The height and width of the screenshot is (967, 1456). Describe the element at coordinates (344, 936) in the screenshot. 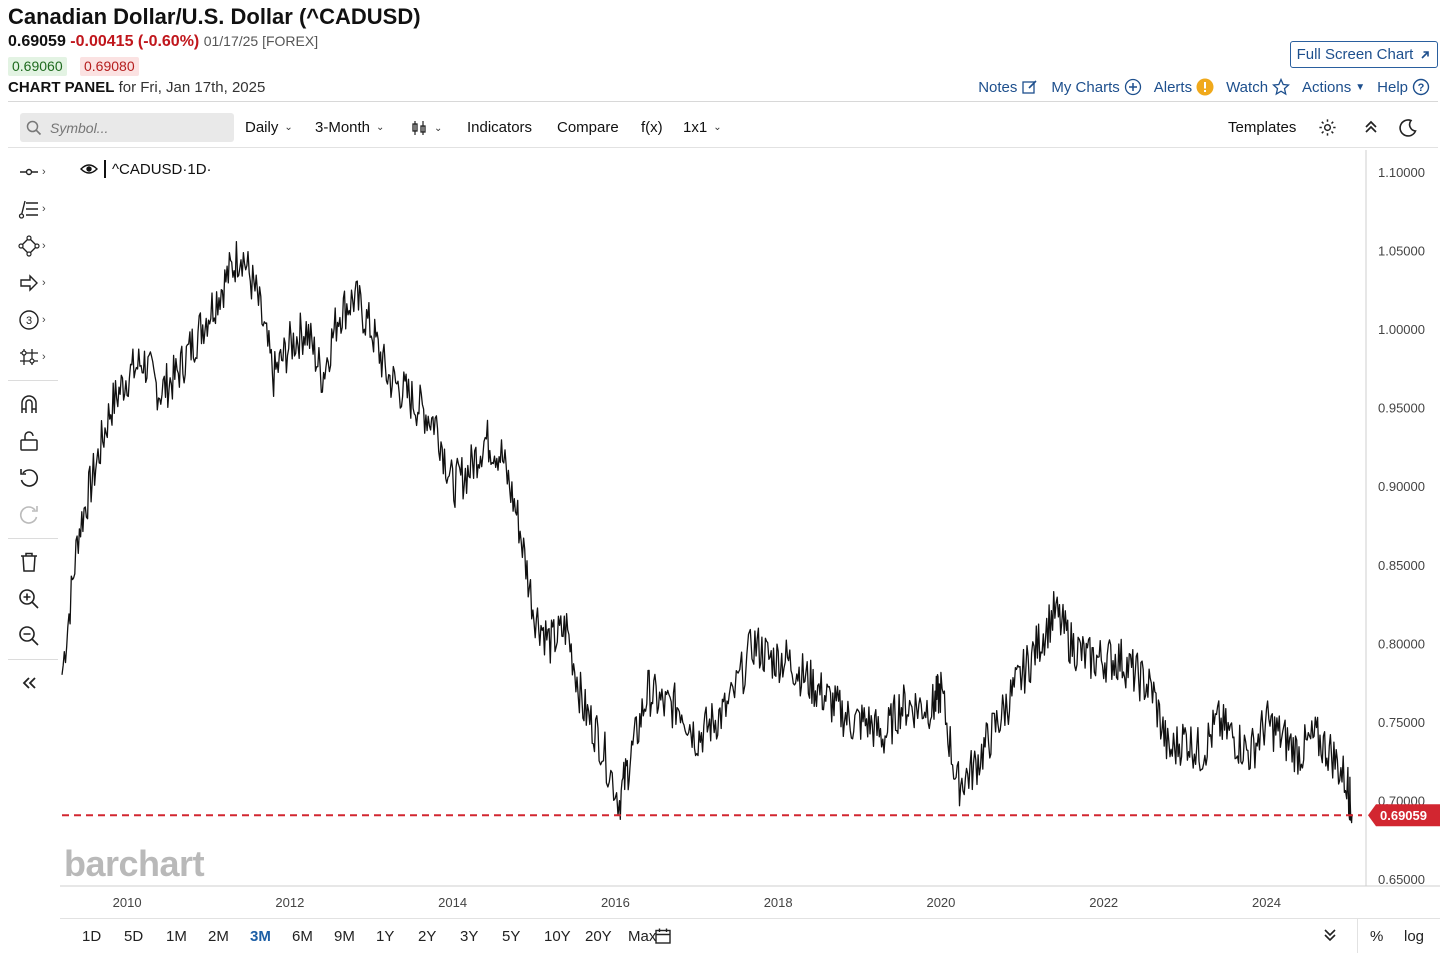

I see `range-button-9m: 9M` at that location.